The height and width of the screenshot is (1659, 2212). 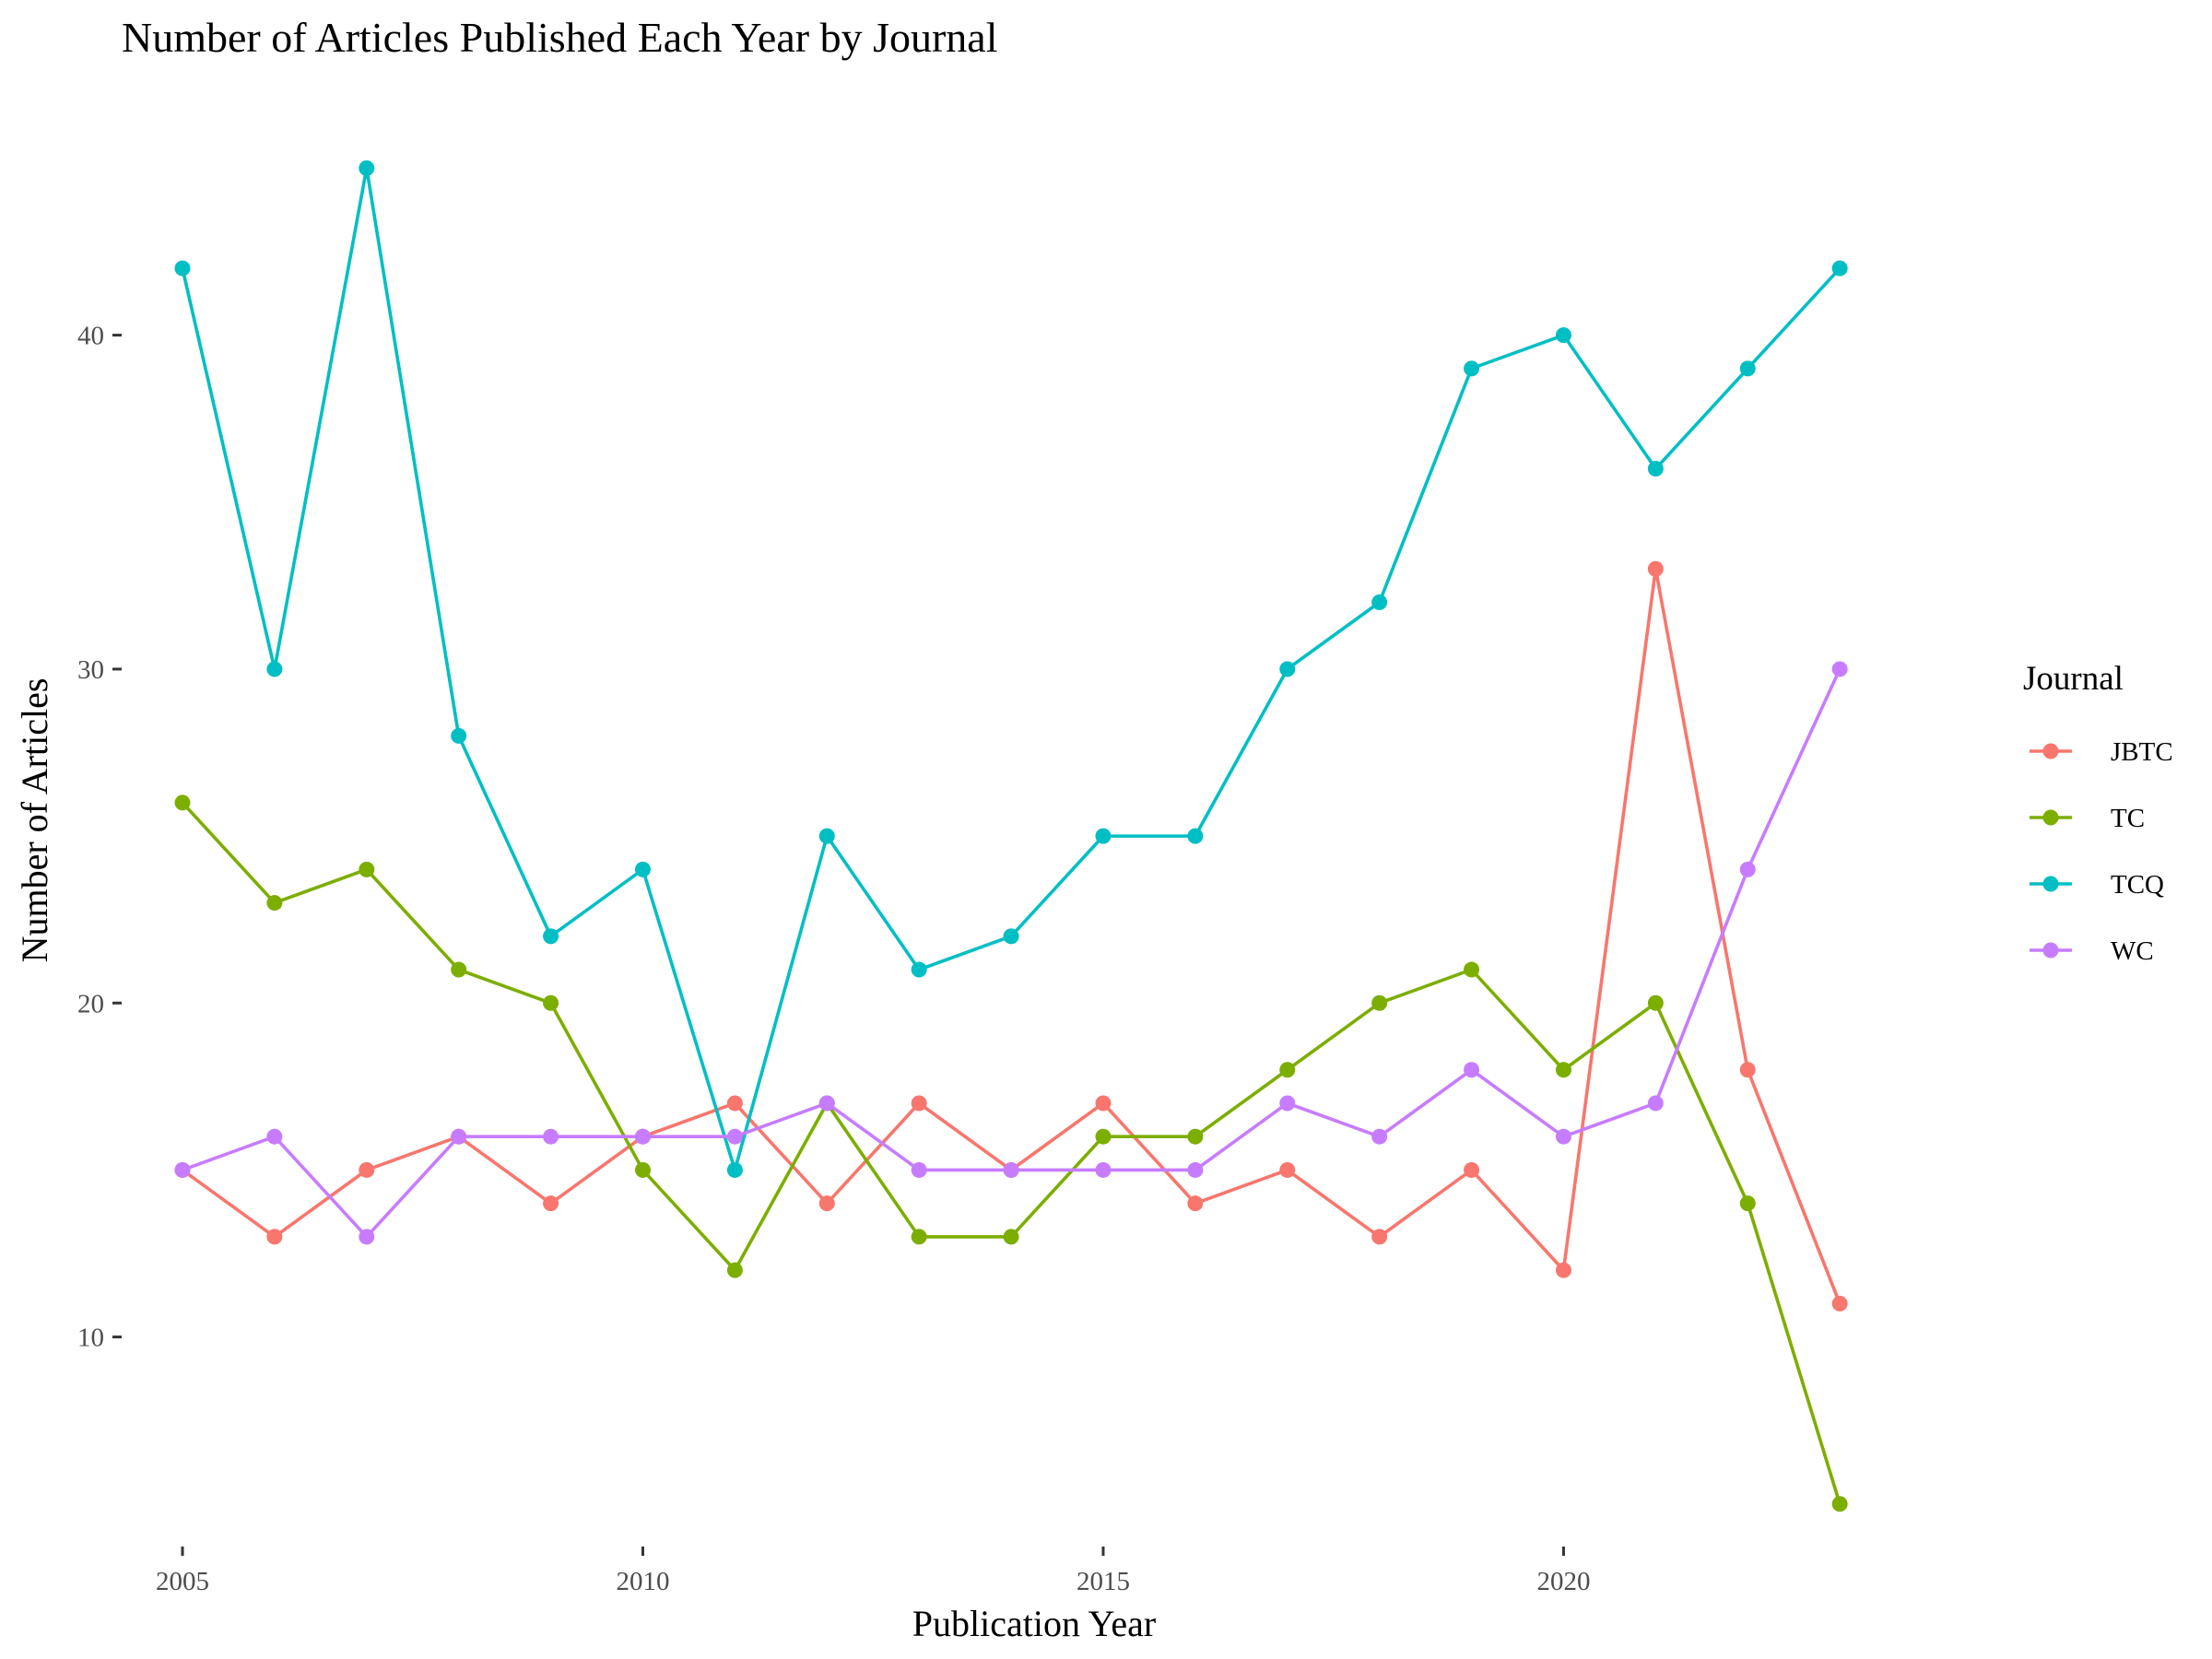 I want to click on legend-item-tc: TC, so click(x=2087, y=818).